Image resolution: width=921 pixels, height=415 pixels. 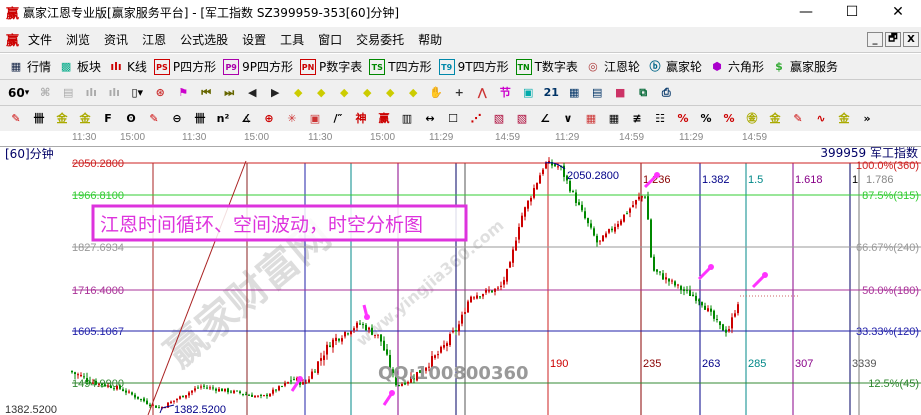 I want to click on save-icon: ■, so click(x=620, y=92).